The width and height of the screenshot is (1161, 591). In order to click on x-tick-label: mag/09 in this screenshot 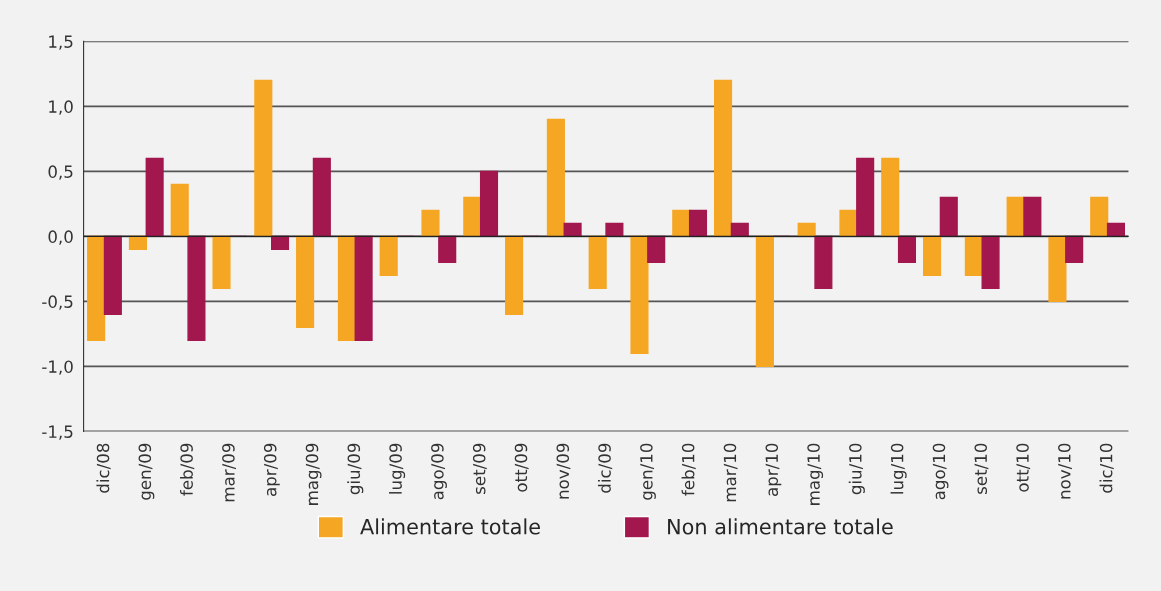, I will do `click(313, 474)`.